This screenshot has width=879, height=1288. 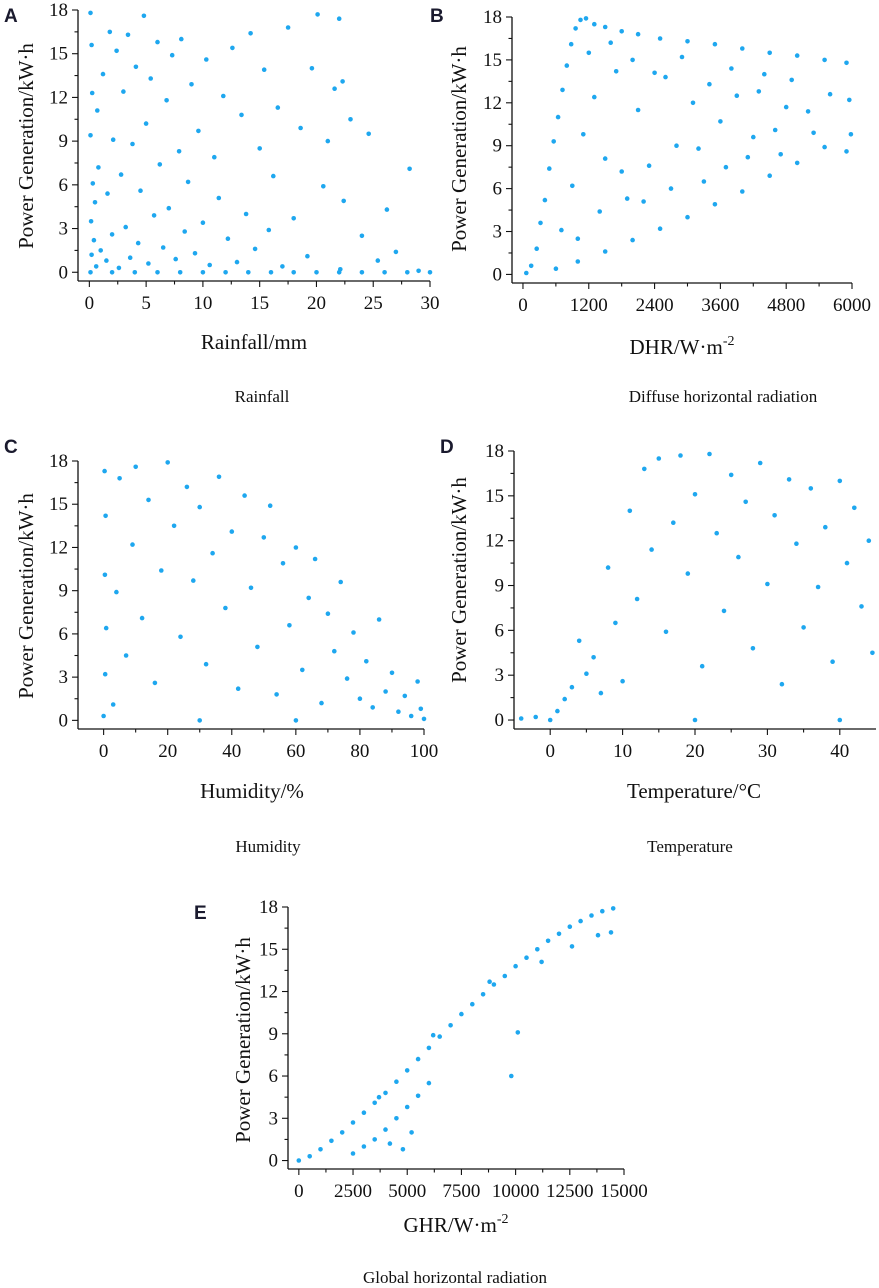 What do you see at coordinates (677, 161) in the screenshot?
I see `plot-area: 0 1200 2400 3600 4800 6000 0 3 6 9 12 15 18` at bounding box center [677, 161].